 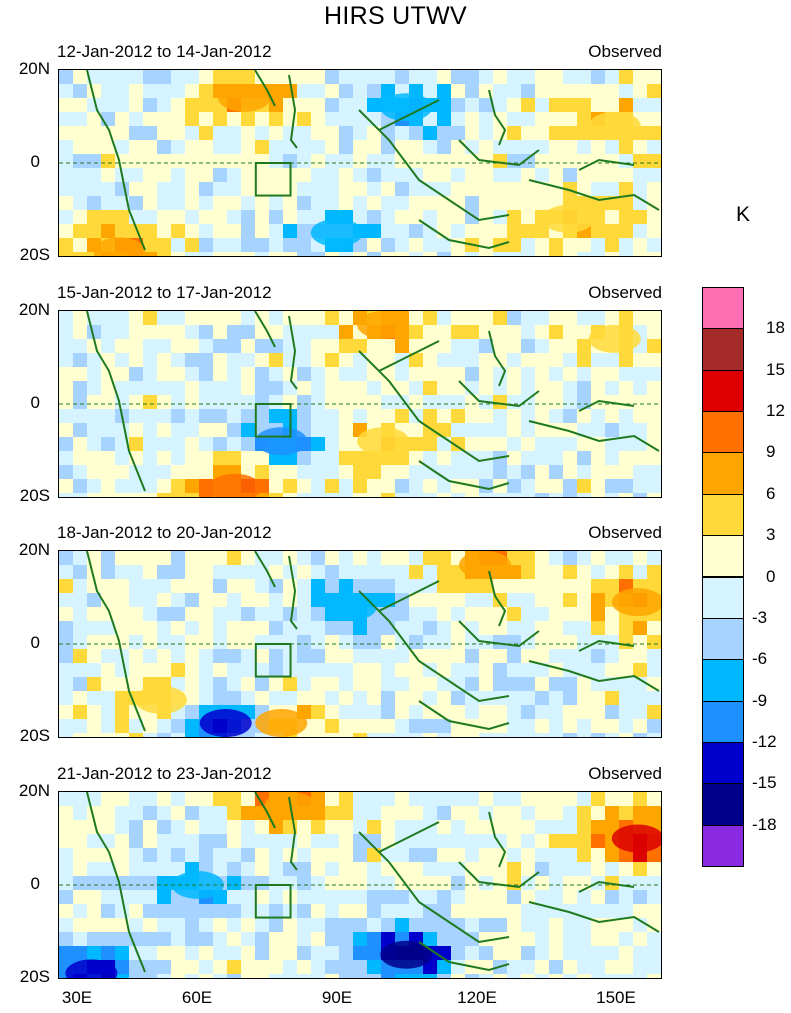 I want to click on colorbar-box, so click(x=723, y=349).